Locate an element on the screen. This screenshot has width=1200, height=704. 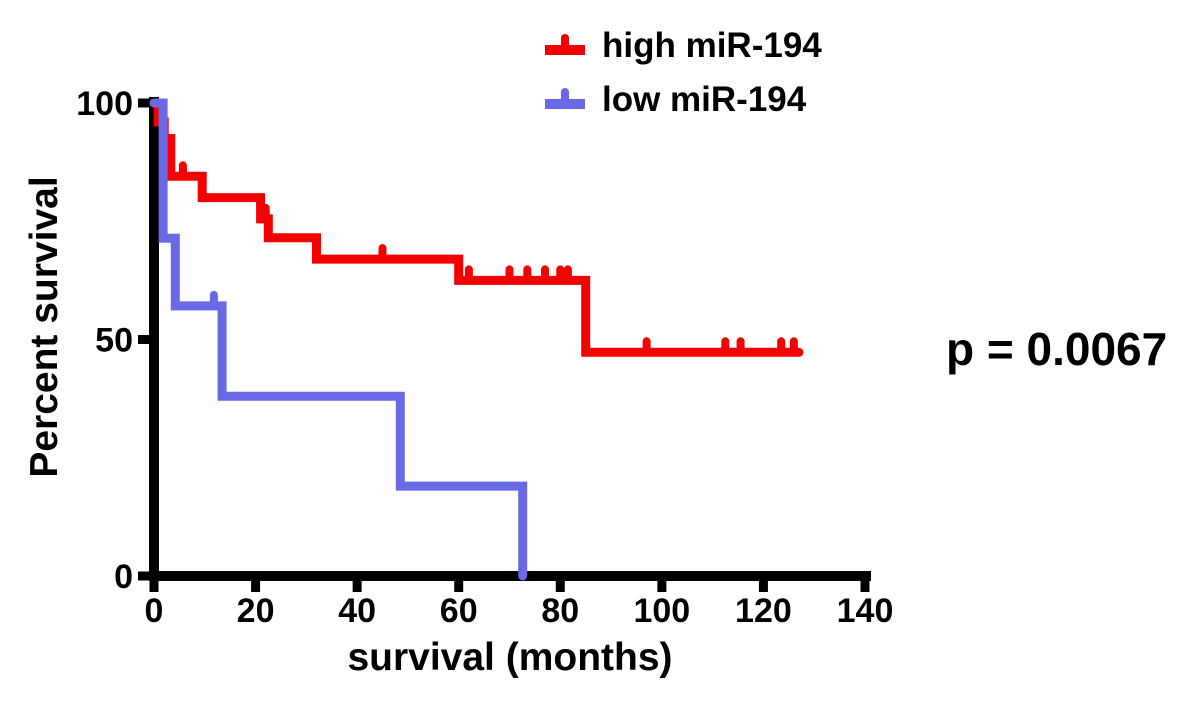
x-tick-label: 0 is located at coordinates (154, 611).